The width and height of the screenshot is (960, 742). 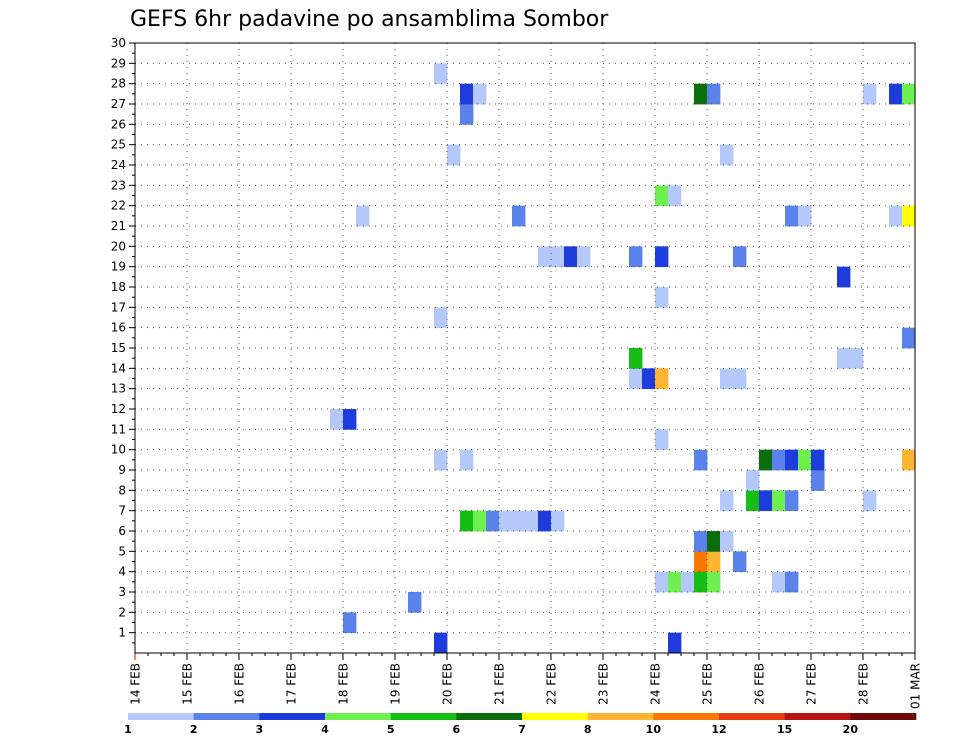 What do you see at coordinates (812, 684) in the screenshot?
I see `x-tick-label: 27 FEB` at bounding box center [812, 684].